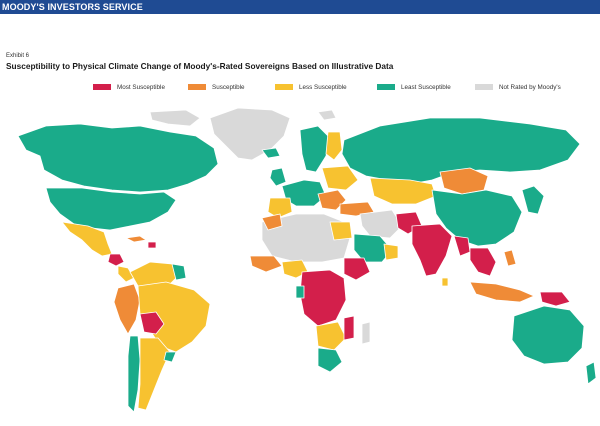 The width and height of the screenshot is (600, 426). Describe the element at coordinates (477, 218) in the screenshot. I see `china-region` at that location.